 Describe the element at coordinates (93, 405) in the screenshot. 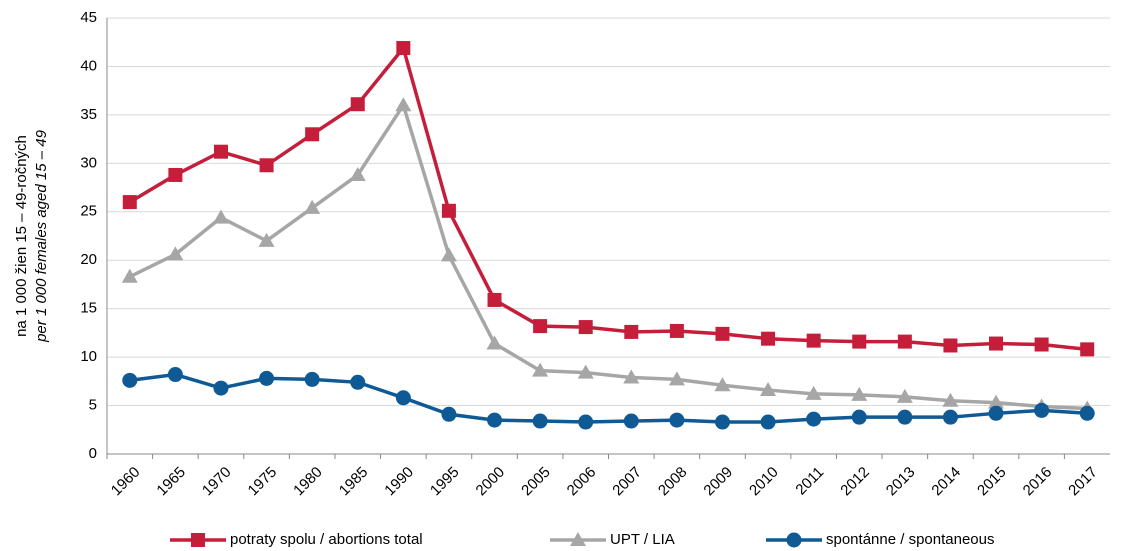

I see `y-tick-label: 5` at that location.